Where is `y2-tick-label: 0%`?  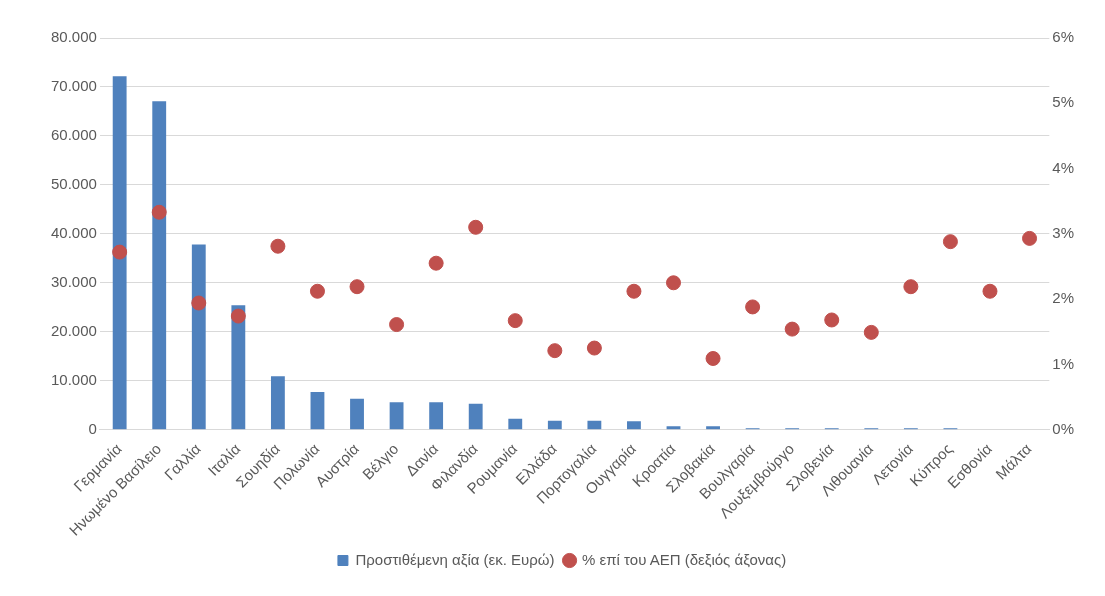
y2-tick-label: 0% is located at coordinates (1063, 428).